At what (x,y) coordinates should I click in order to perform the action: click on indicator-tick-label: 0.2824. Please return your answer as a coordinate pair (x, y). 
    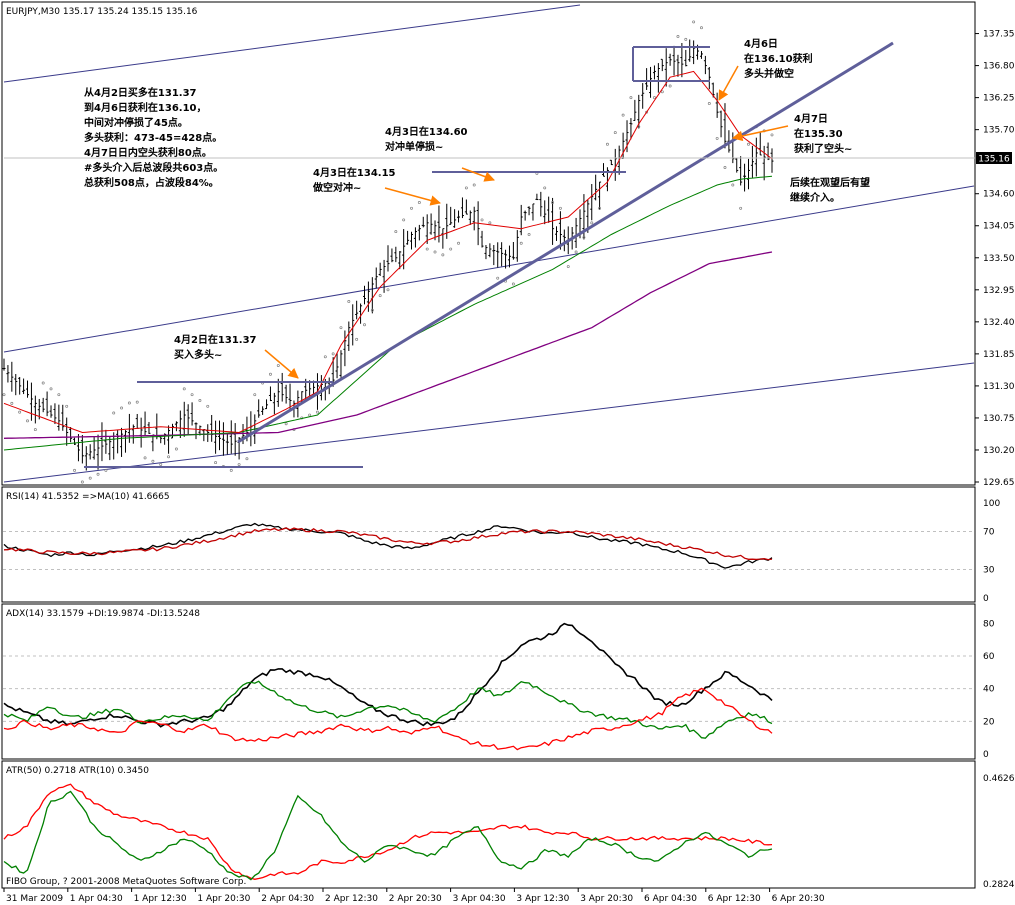
    Looking at the image, I should click on (999, 885).